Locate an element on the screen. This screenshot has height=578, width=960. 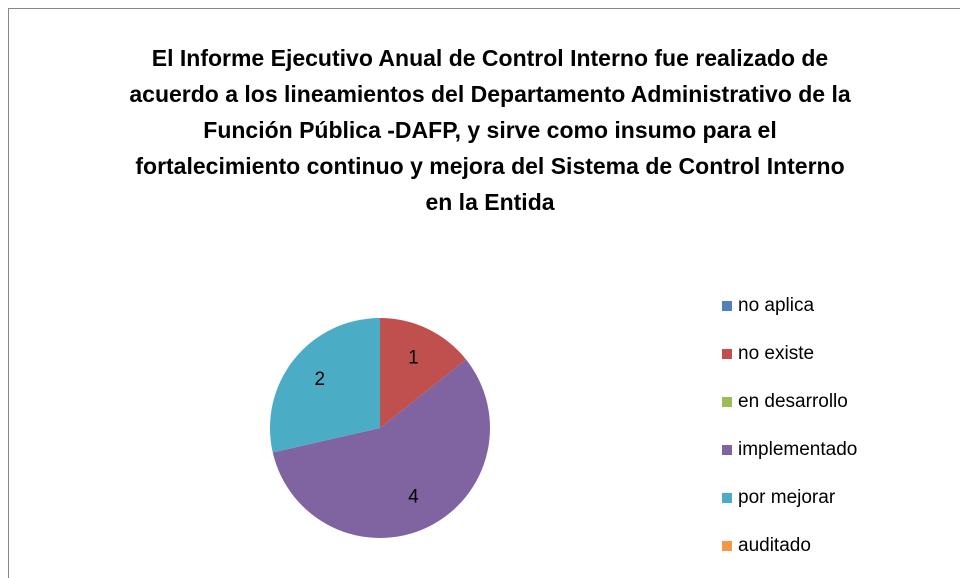
data-label: 2 is located at coordinates (320, 379).